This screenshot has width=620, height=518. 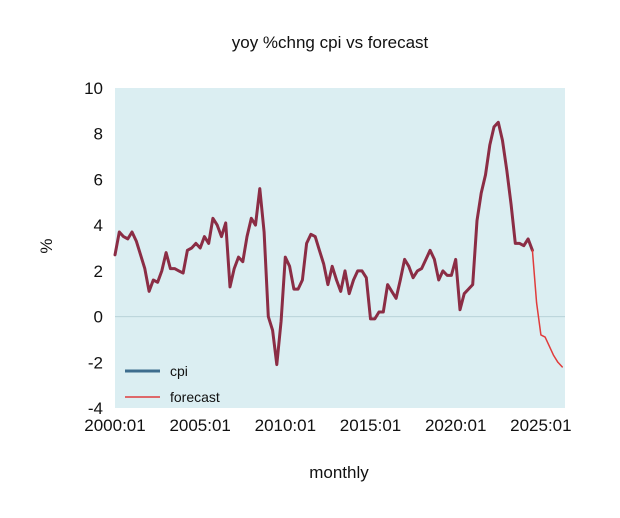 What do you see at coordinates (339, 472) in the screenshot?
I see `x-axis-label: monthly` at bounding box center [339, 472].